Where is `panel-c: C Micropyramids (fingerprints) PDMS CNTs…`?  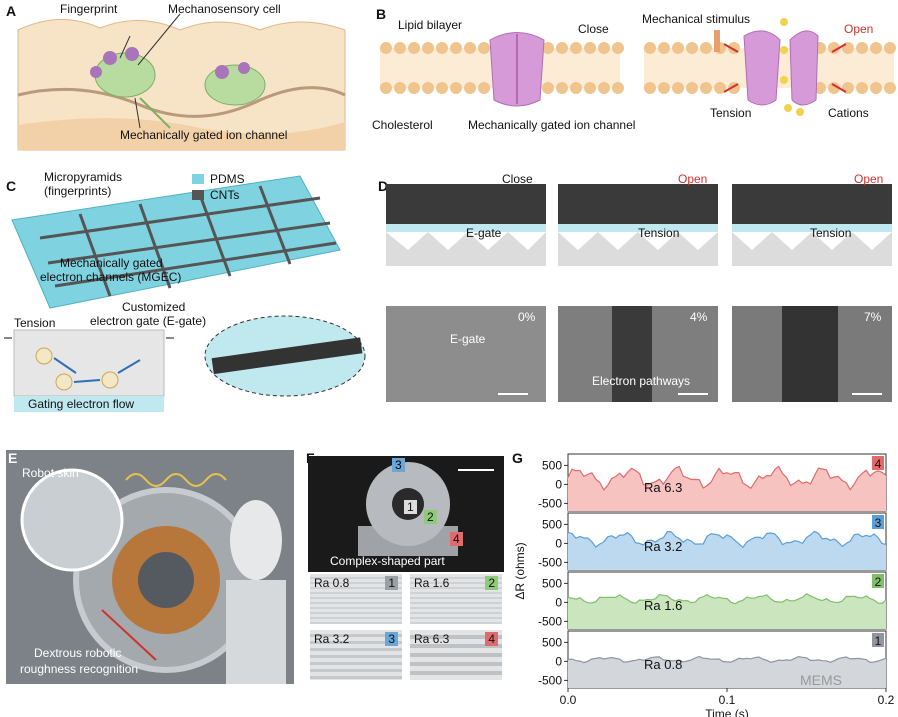
panel-c: C Micropyramids (fingerprints) PDMS CNTs… is located at coordinates (186, 297).